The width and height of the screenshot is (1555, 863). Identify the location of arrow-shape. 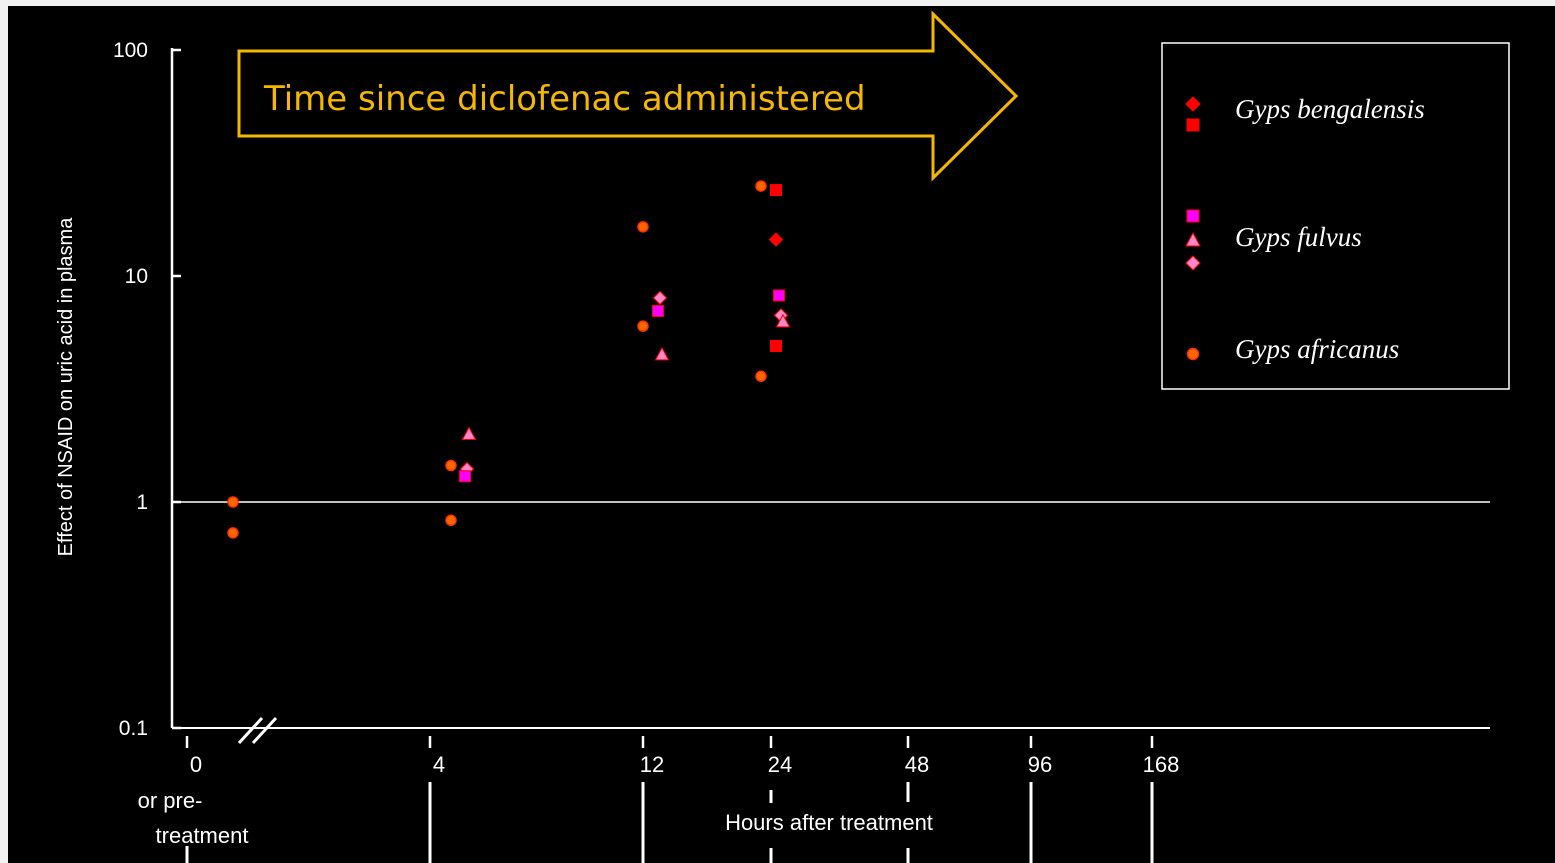
(628, 96).